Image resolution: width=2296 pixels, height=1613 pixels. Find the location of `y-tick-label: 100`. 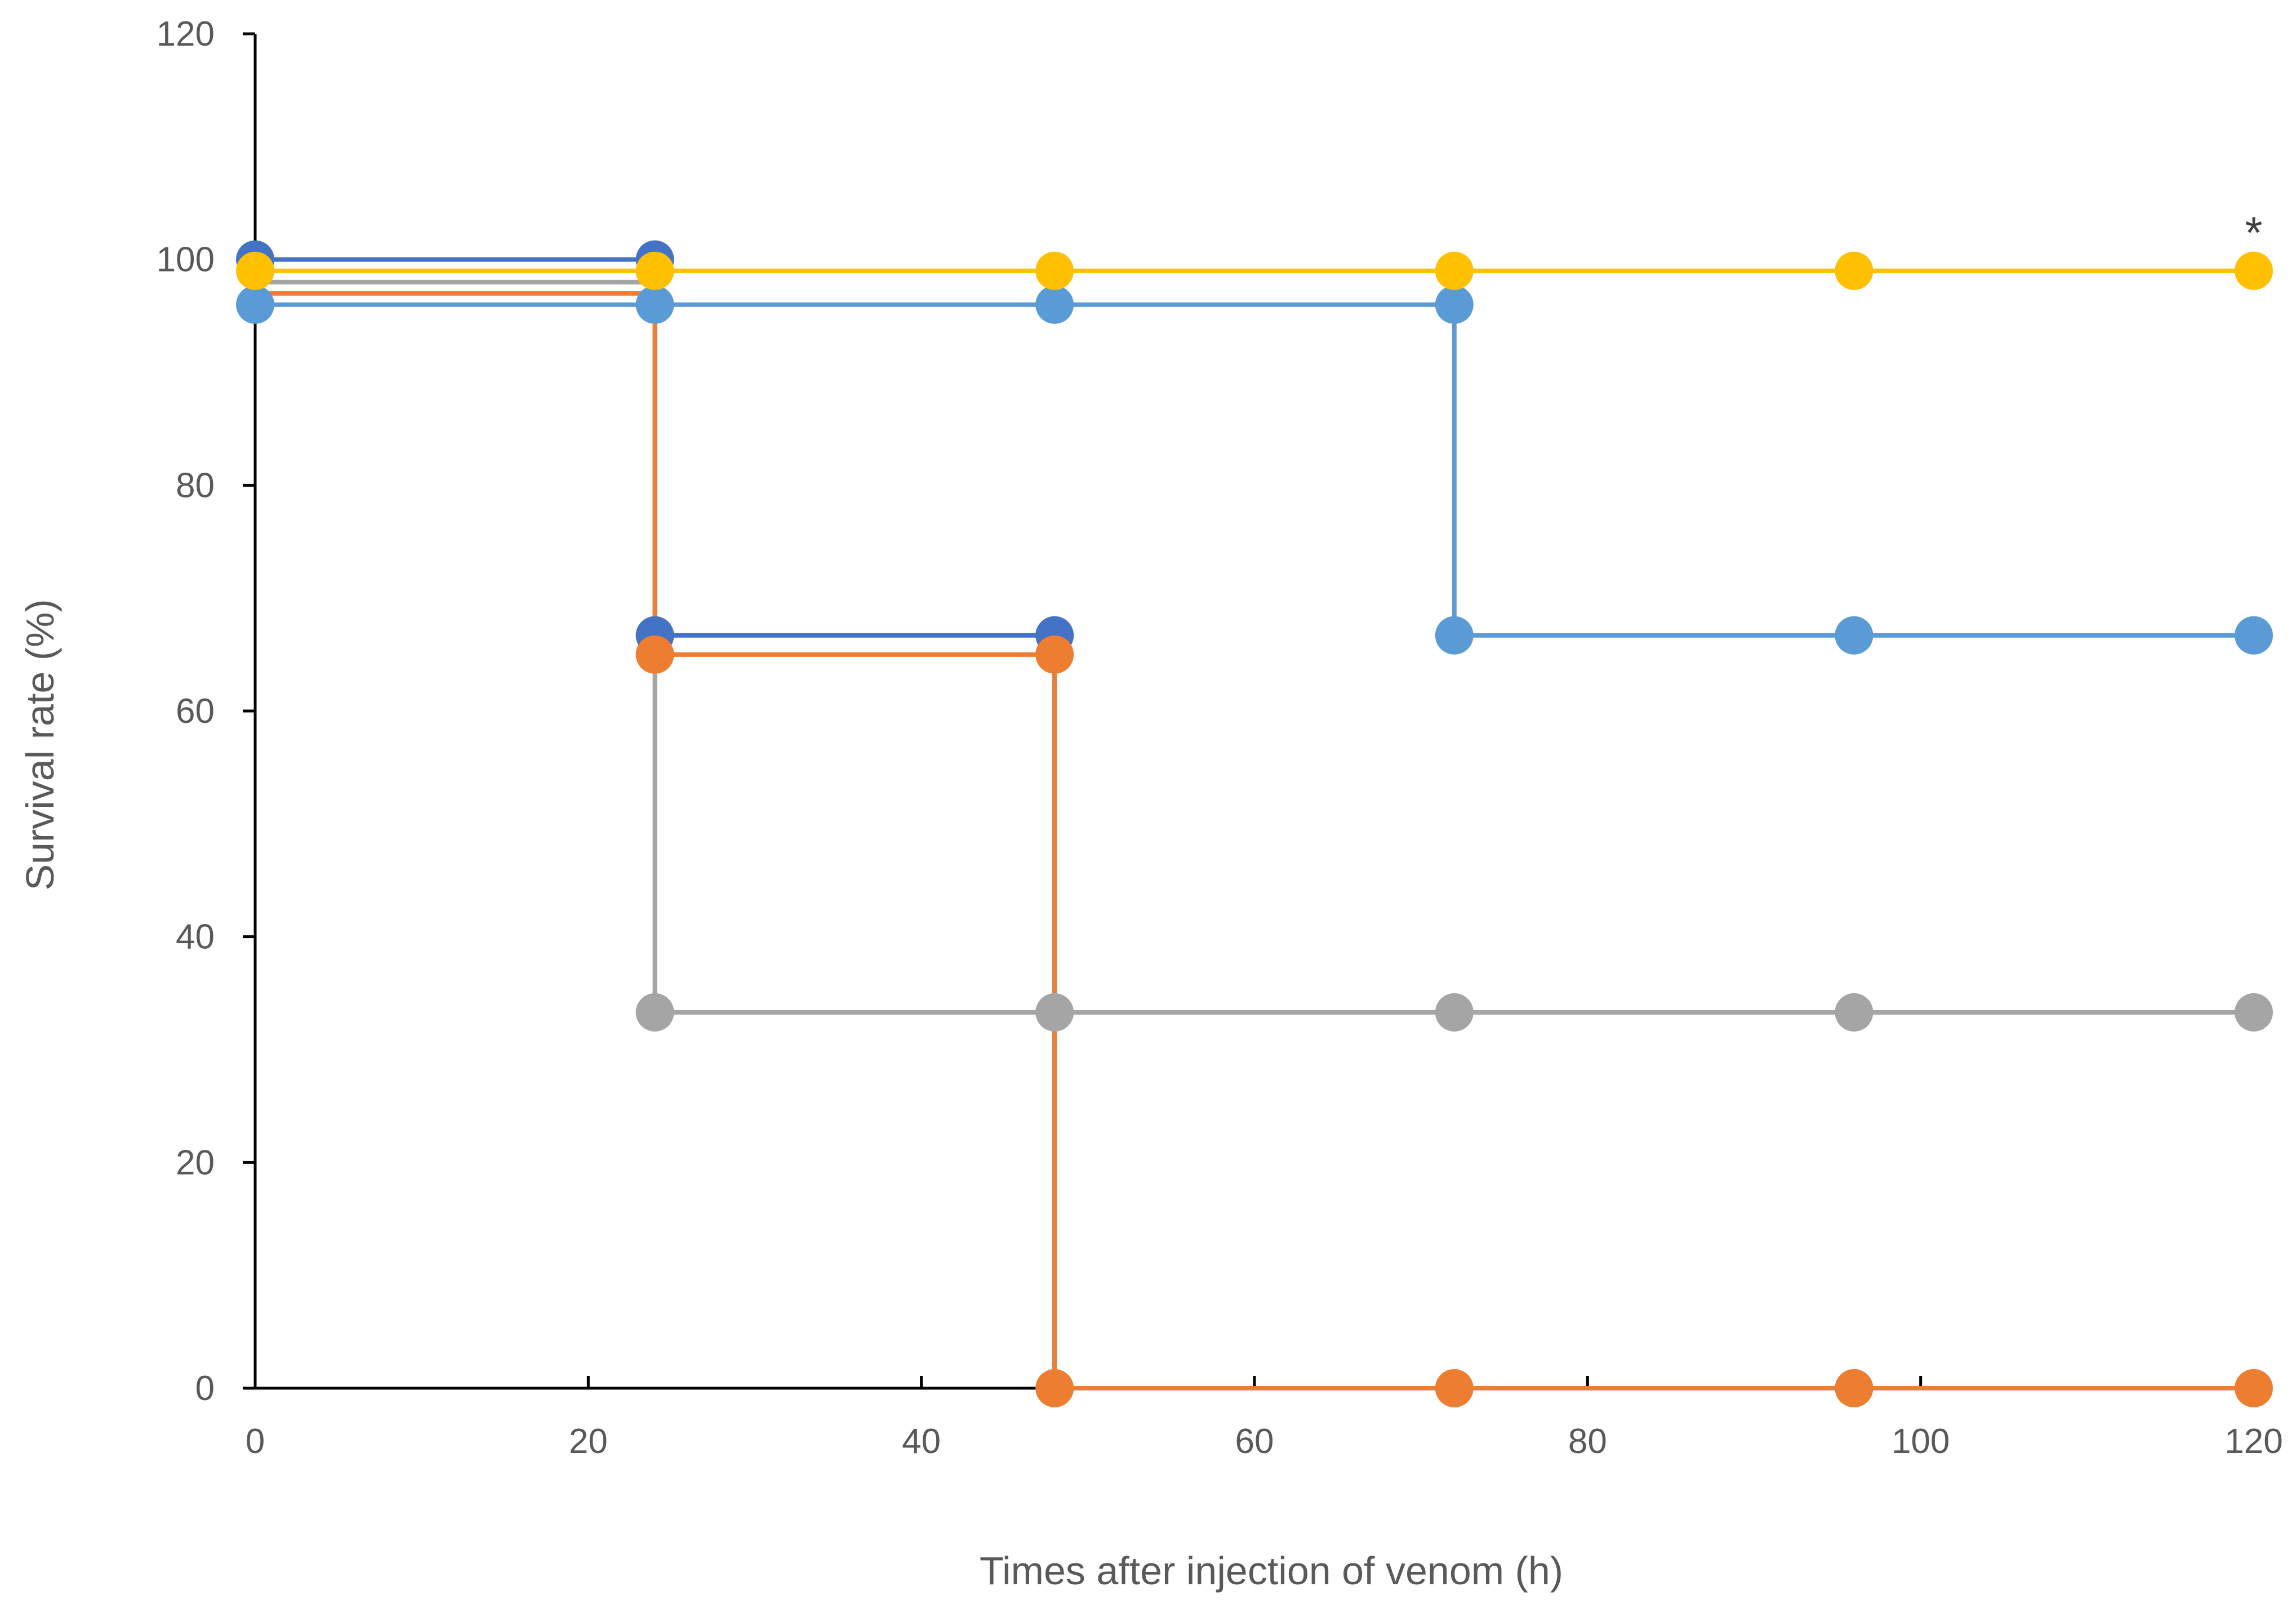

y-tick-label: 100 is located at coordinates (186, 260).